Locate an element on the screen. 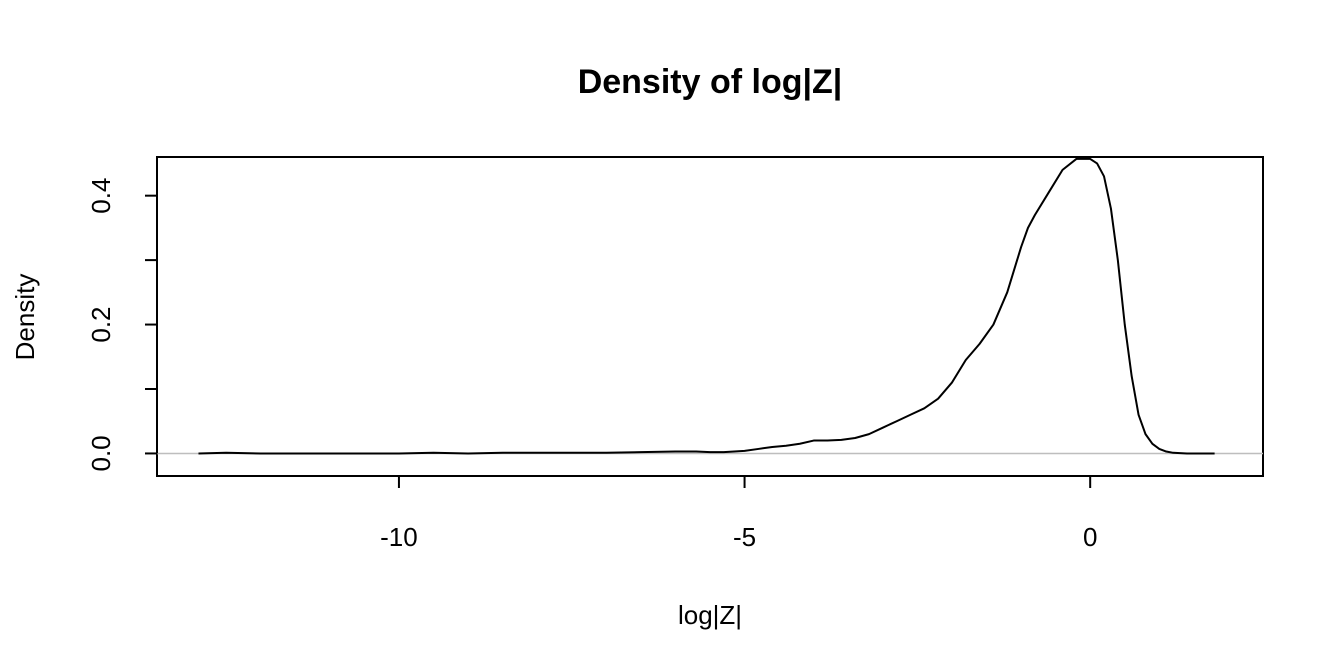 This screenshot has width=1344, height=672. chart-title: Density of log|Z| is located at coordinates (710, 82).